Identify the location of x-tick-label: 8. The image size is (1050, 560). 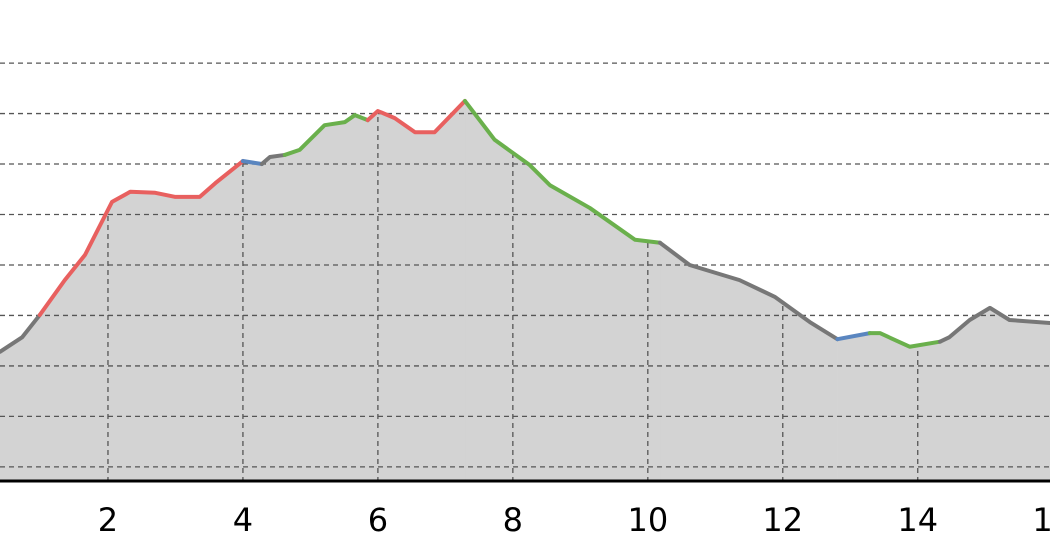
(513, 520).